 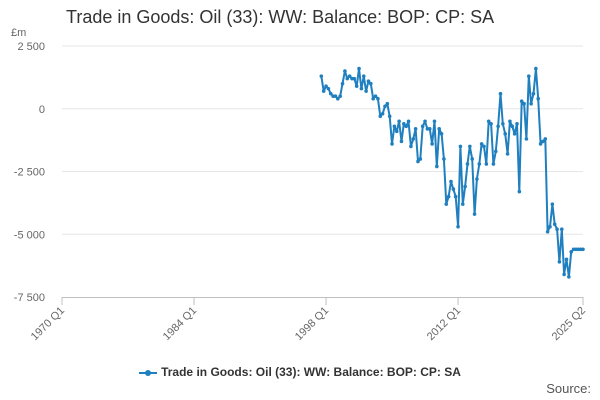 I want to click on x-tick-label: 1970 Q1, so click(x=48, y=324).